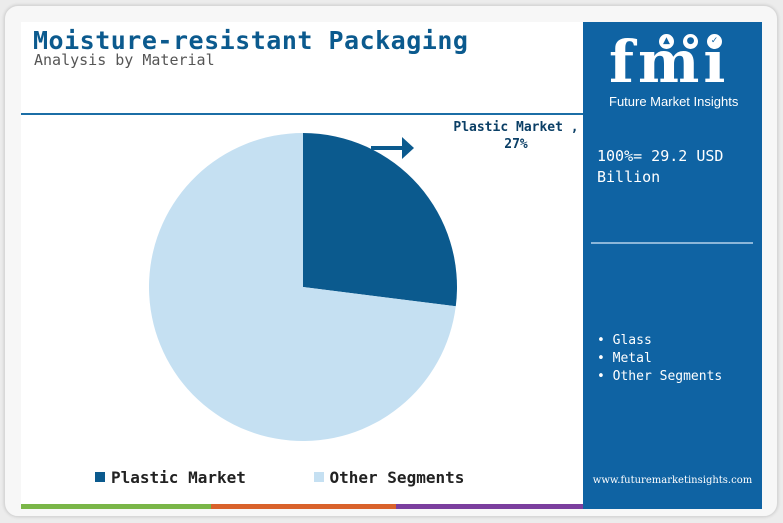 The height and width of the screenshot is (523, 783). Describe the element at coordinates (303, 506) in the screenshot. I see `bar-orange` at that location.